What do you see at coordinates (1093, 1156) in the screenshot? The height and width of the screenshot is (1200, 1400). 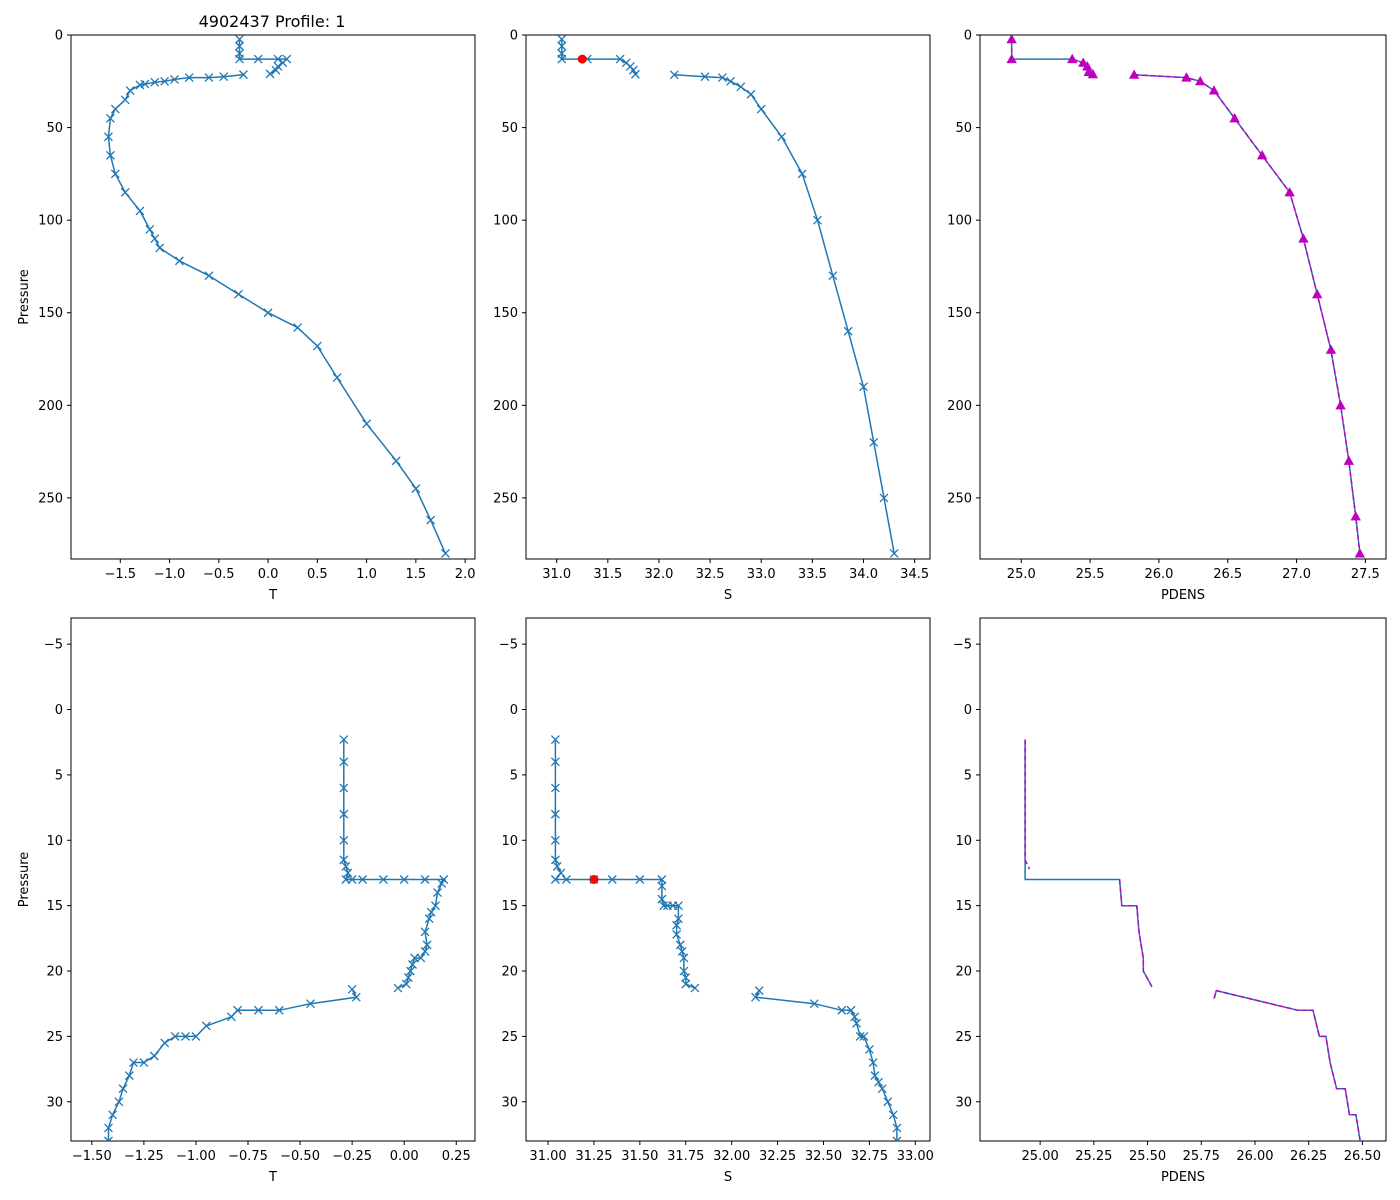 I see `x-tick-label: 25.25` at bounding box center [1093, 1156].